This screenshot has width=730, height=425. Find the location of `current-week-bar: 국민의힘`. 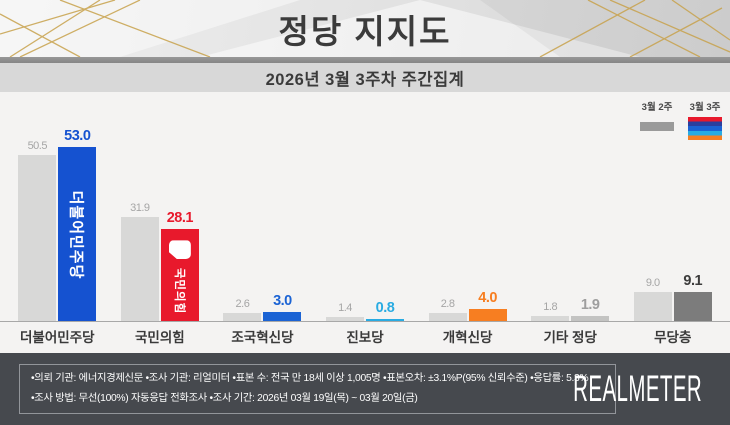

current-week-bar: 국민의힘 is located at coordinates (179, 275).